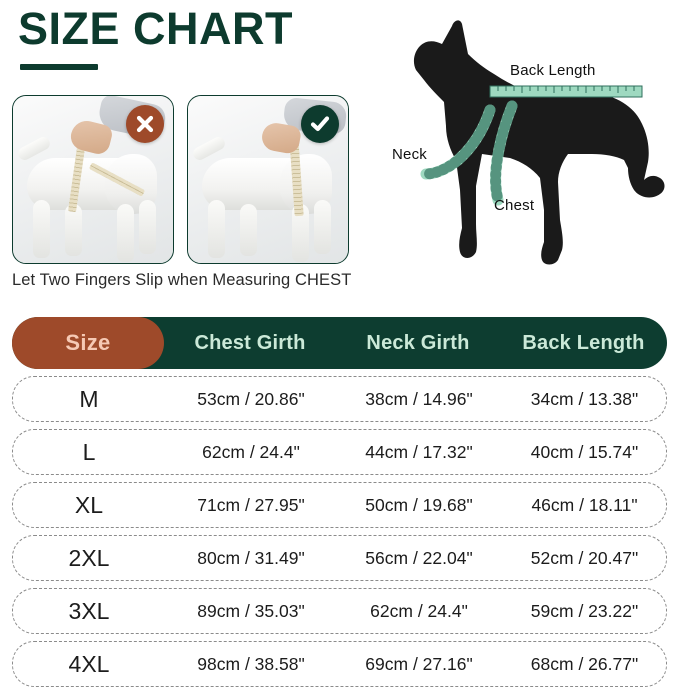  Describe the element at coordinates (155, 28) in the screenshot. I see `page-title: SIZE CHART` at that location.